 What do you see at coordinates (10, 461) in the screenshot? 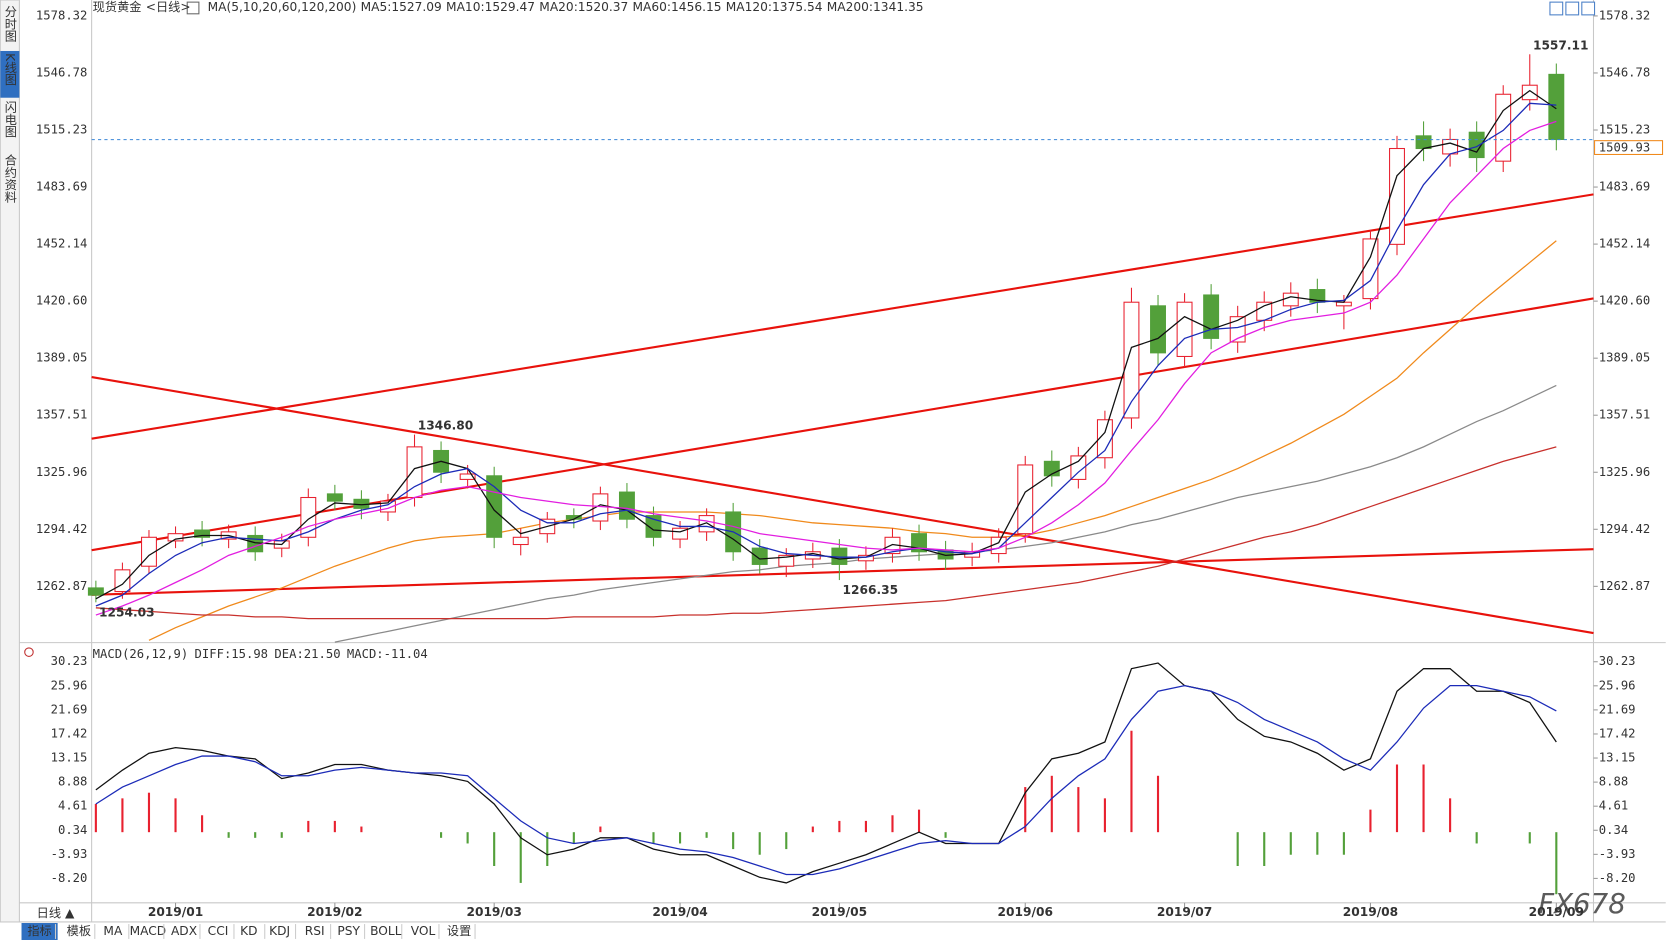
I see `sidebar` at bounding box center [10, 461].